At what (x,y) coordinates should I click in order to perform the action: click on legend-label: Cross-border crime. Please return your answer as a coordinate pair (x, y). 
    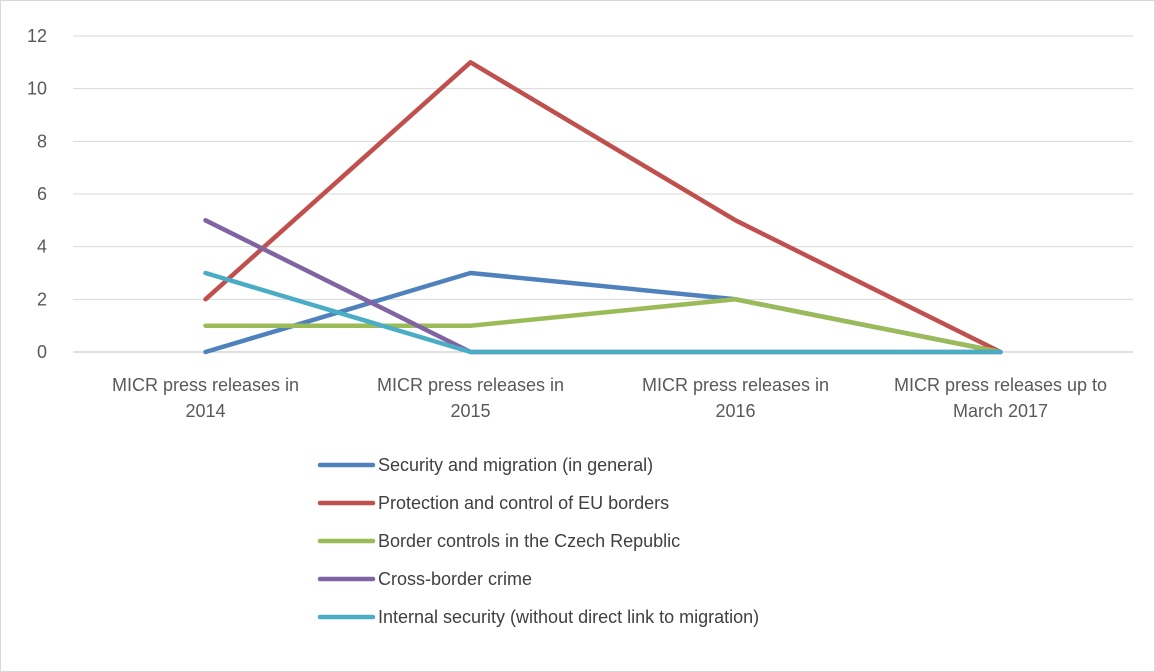
    Looking at the image, I should click on (455, 579).